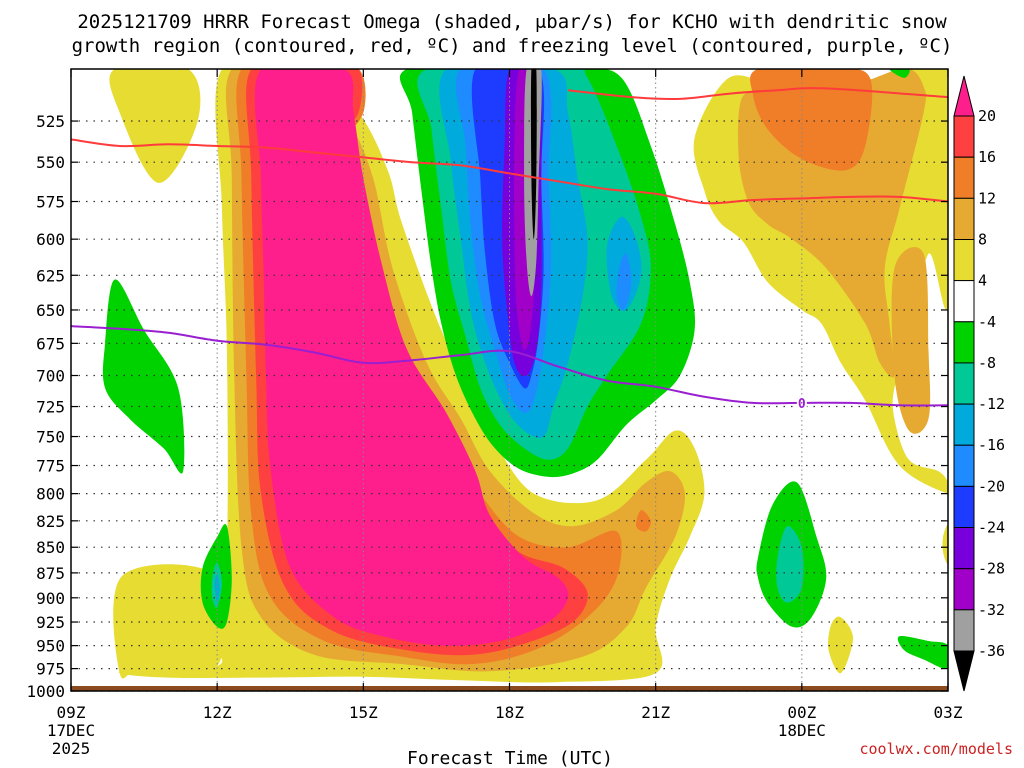  I want to click on freezing-label-bg, so click(801, 402).